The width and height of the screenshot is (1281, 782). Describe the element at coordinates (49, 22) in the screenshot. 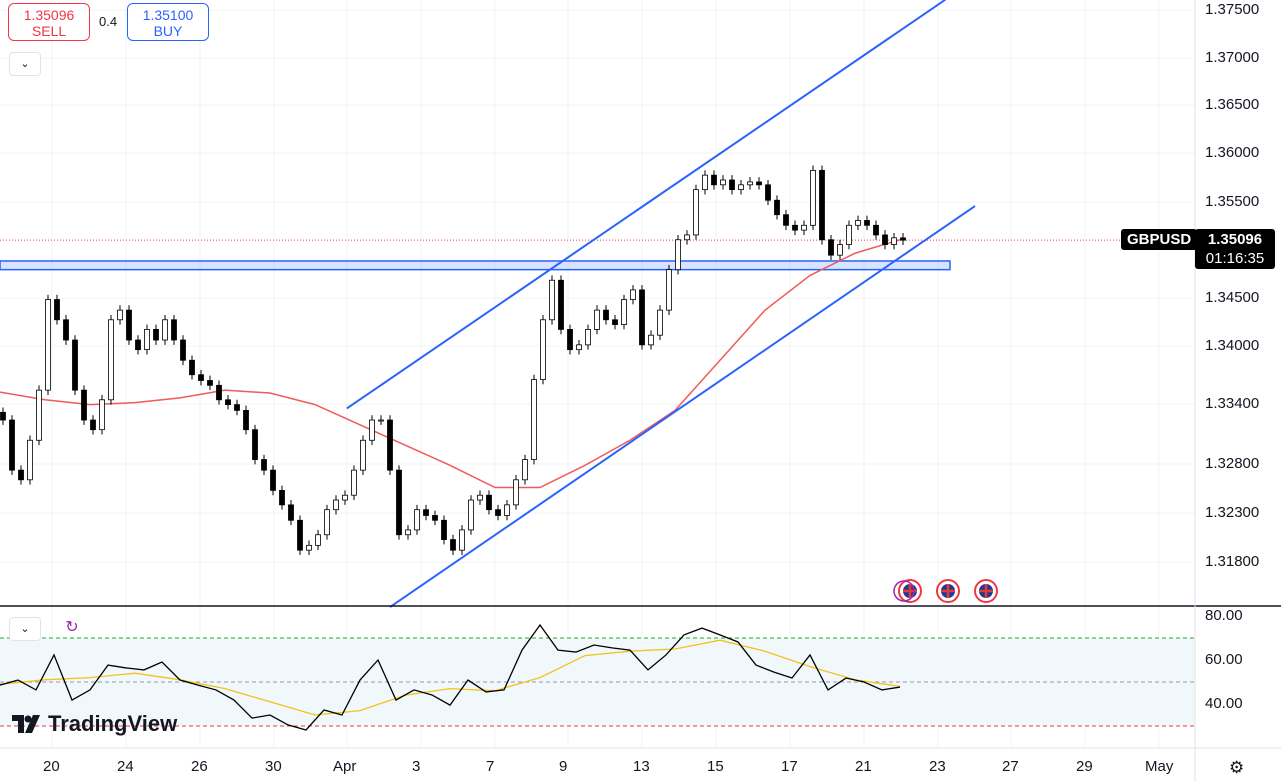

I see `sell-button: 1.35096 SELL` at that location.